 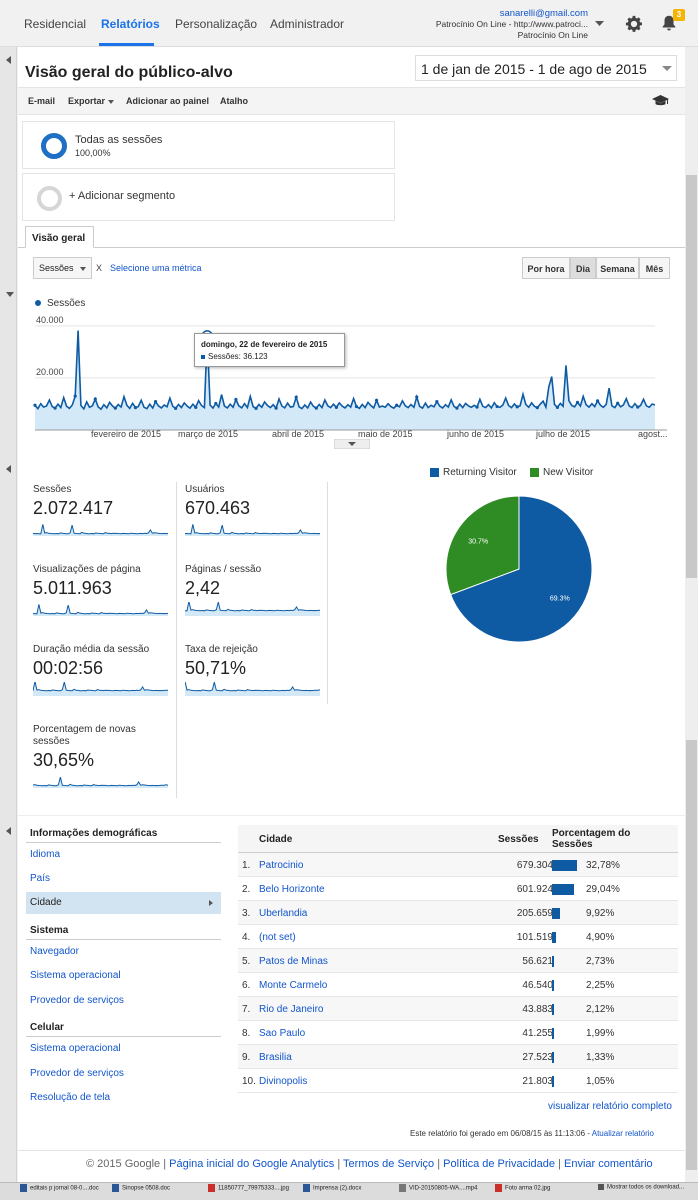 I want to click on scrollbar-thumb-lower, so click(x=691, y=955).